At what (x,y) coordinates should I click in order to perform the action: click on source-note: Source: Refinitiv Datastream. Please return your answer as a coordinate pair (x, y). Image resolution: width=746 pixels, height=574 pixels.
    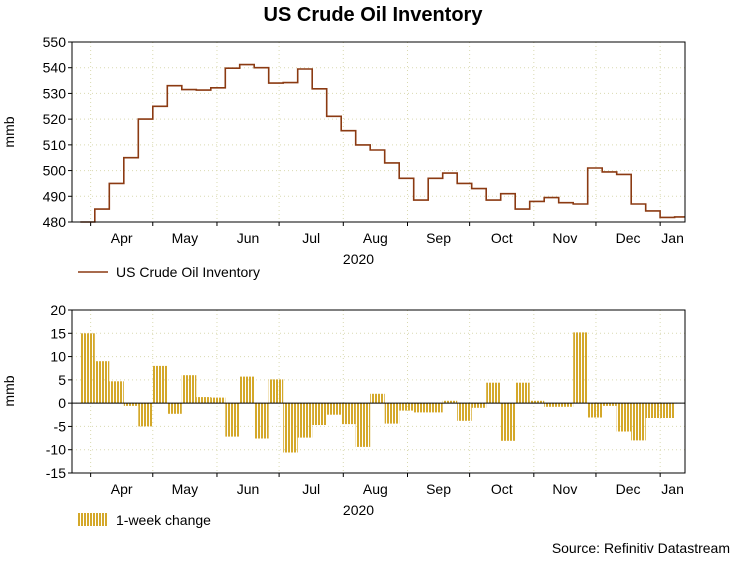
    Looking at the image, I should click on (640, 548).